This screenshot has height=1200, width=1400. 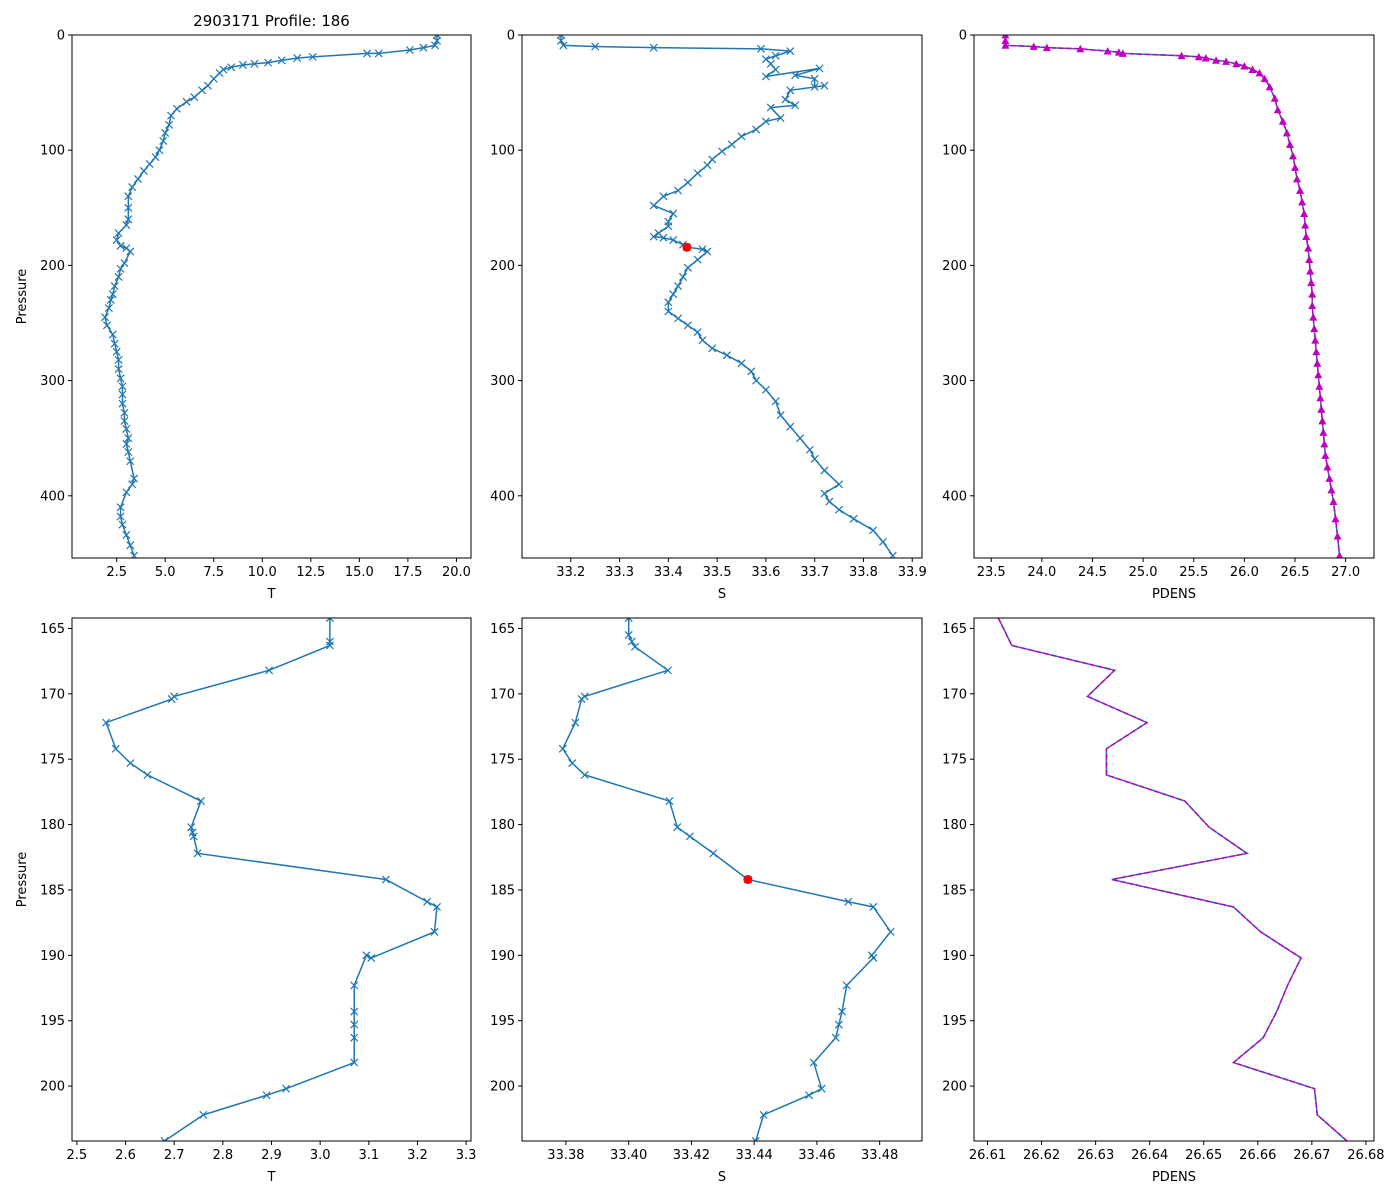 I want to click on x-tick-label: 26.66, so click(x=1257, y=1155).